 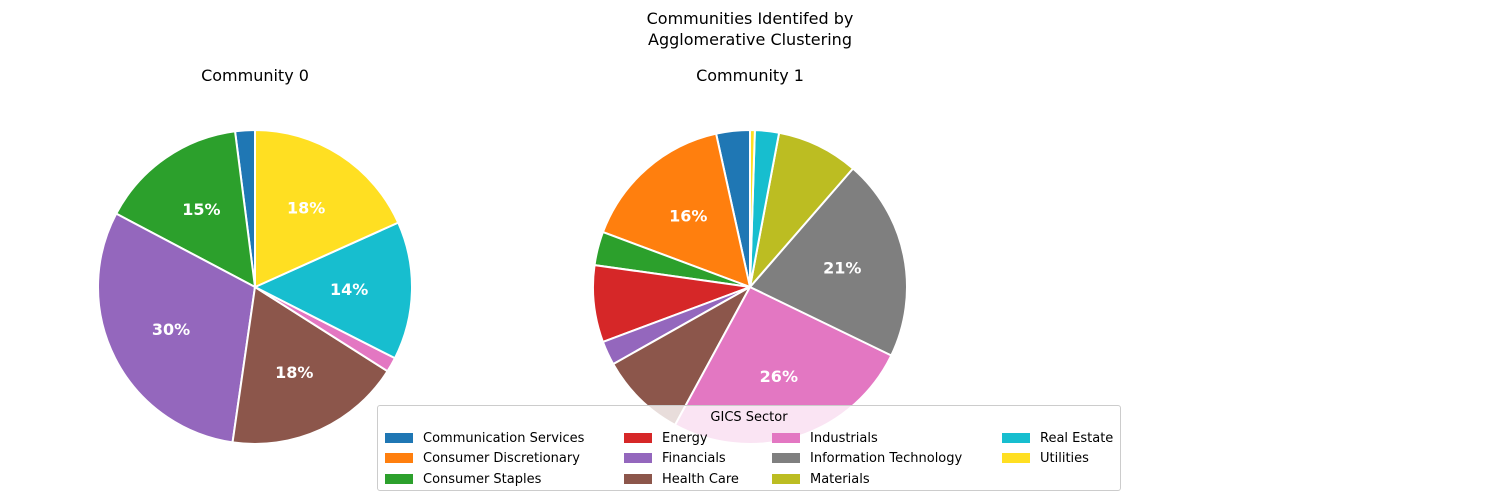 What do you see at coordinates (349, 289) in the screenshot?
I see `pie-slice-label-real-estate: 14%` at bounding box center [349, 289].